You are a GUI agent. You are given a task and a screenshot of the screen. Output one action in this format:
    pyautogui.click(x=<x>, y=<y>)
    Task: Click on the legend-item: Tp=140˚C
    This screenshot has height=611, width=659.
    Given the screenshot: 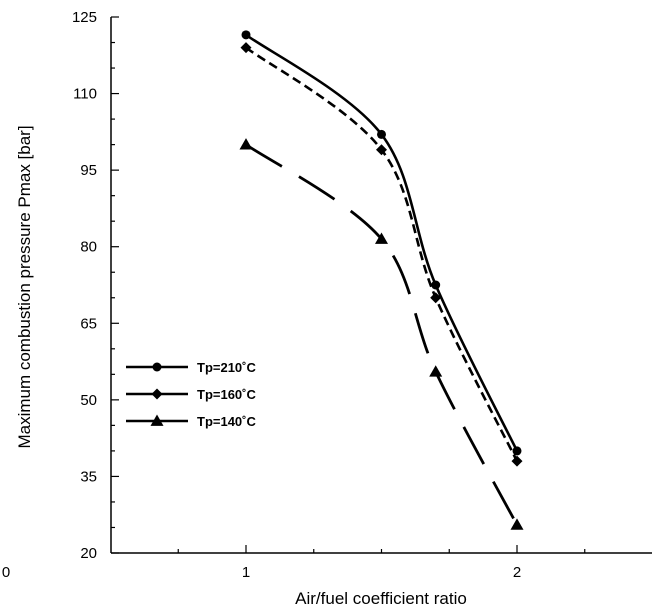 What is the action you would take?
    pyautogui.click(x=191, y=421)
    